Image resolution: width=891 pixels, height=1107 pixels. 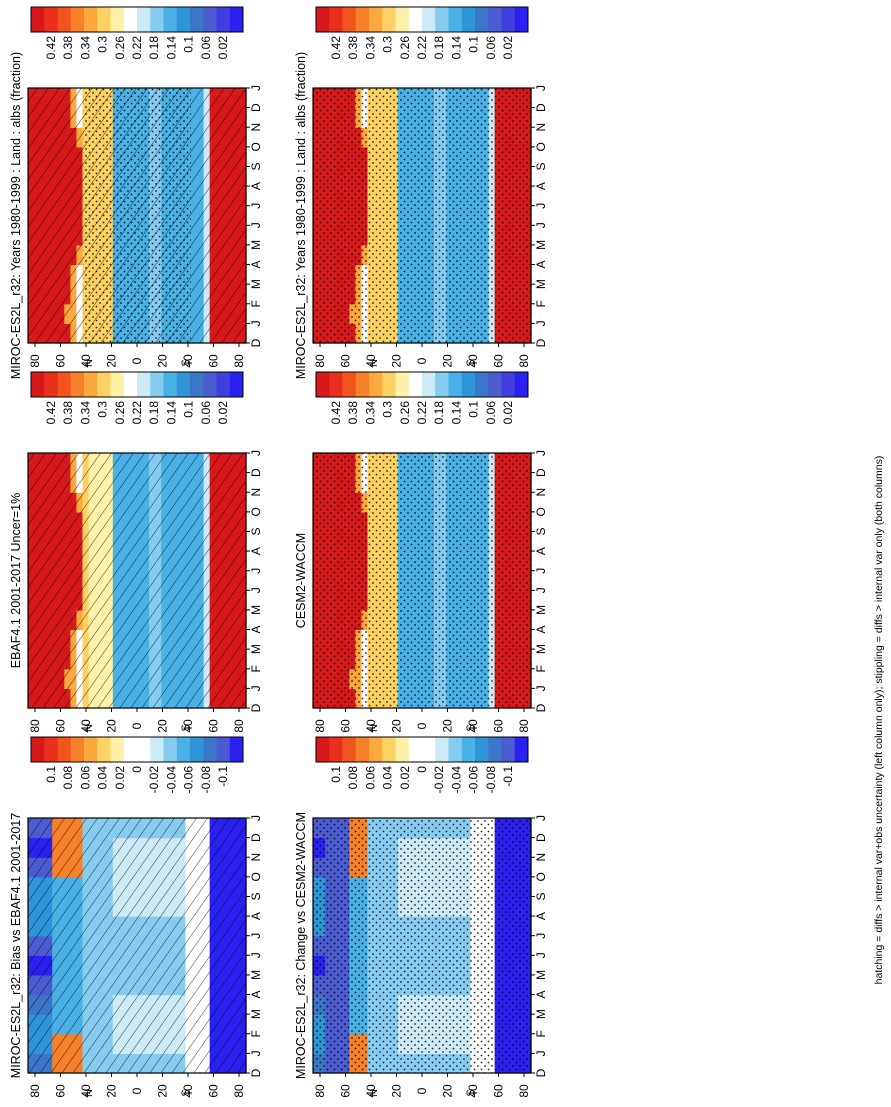 I want to click on colorbar-label: 0.1, so click(x=474, y=44).